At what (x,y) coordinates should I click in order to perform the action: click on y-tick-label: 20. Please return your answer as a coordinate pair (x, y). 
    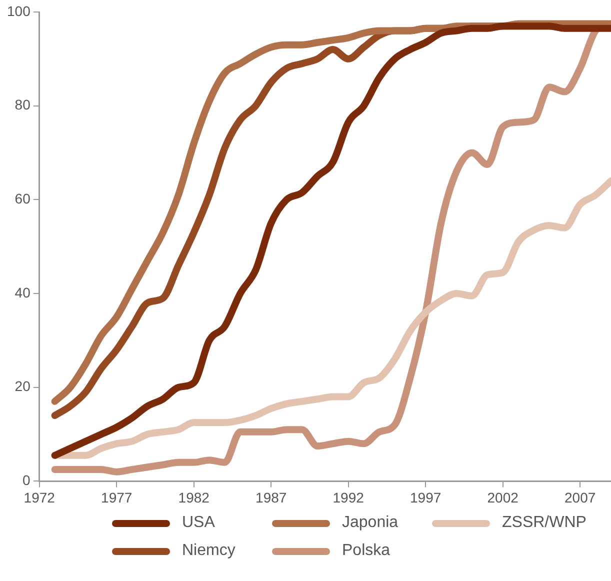
    Looking at the image, I should click on (22, 386).